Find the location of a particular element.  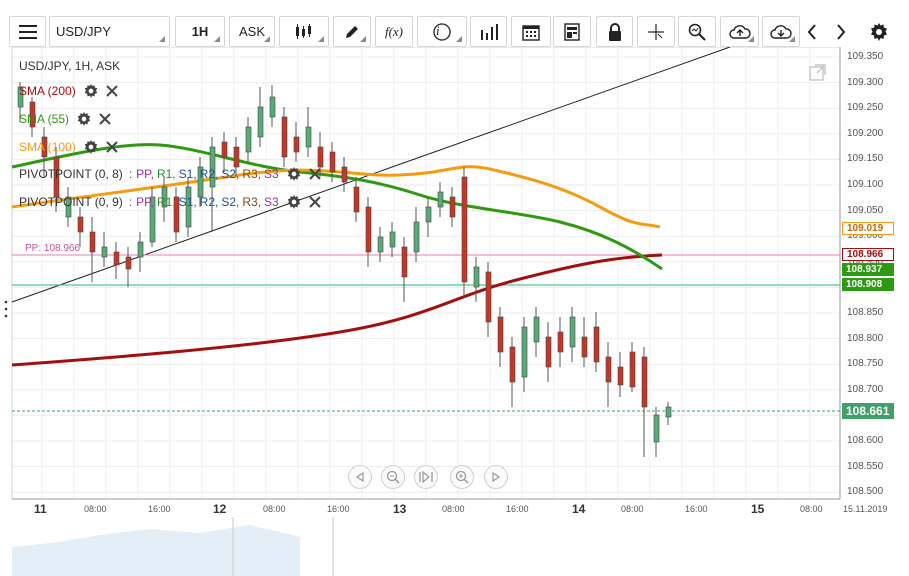

pivot2-r2: R2, is located at coordinates (209, 202).